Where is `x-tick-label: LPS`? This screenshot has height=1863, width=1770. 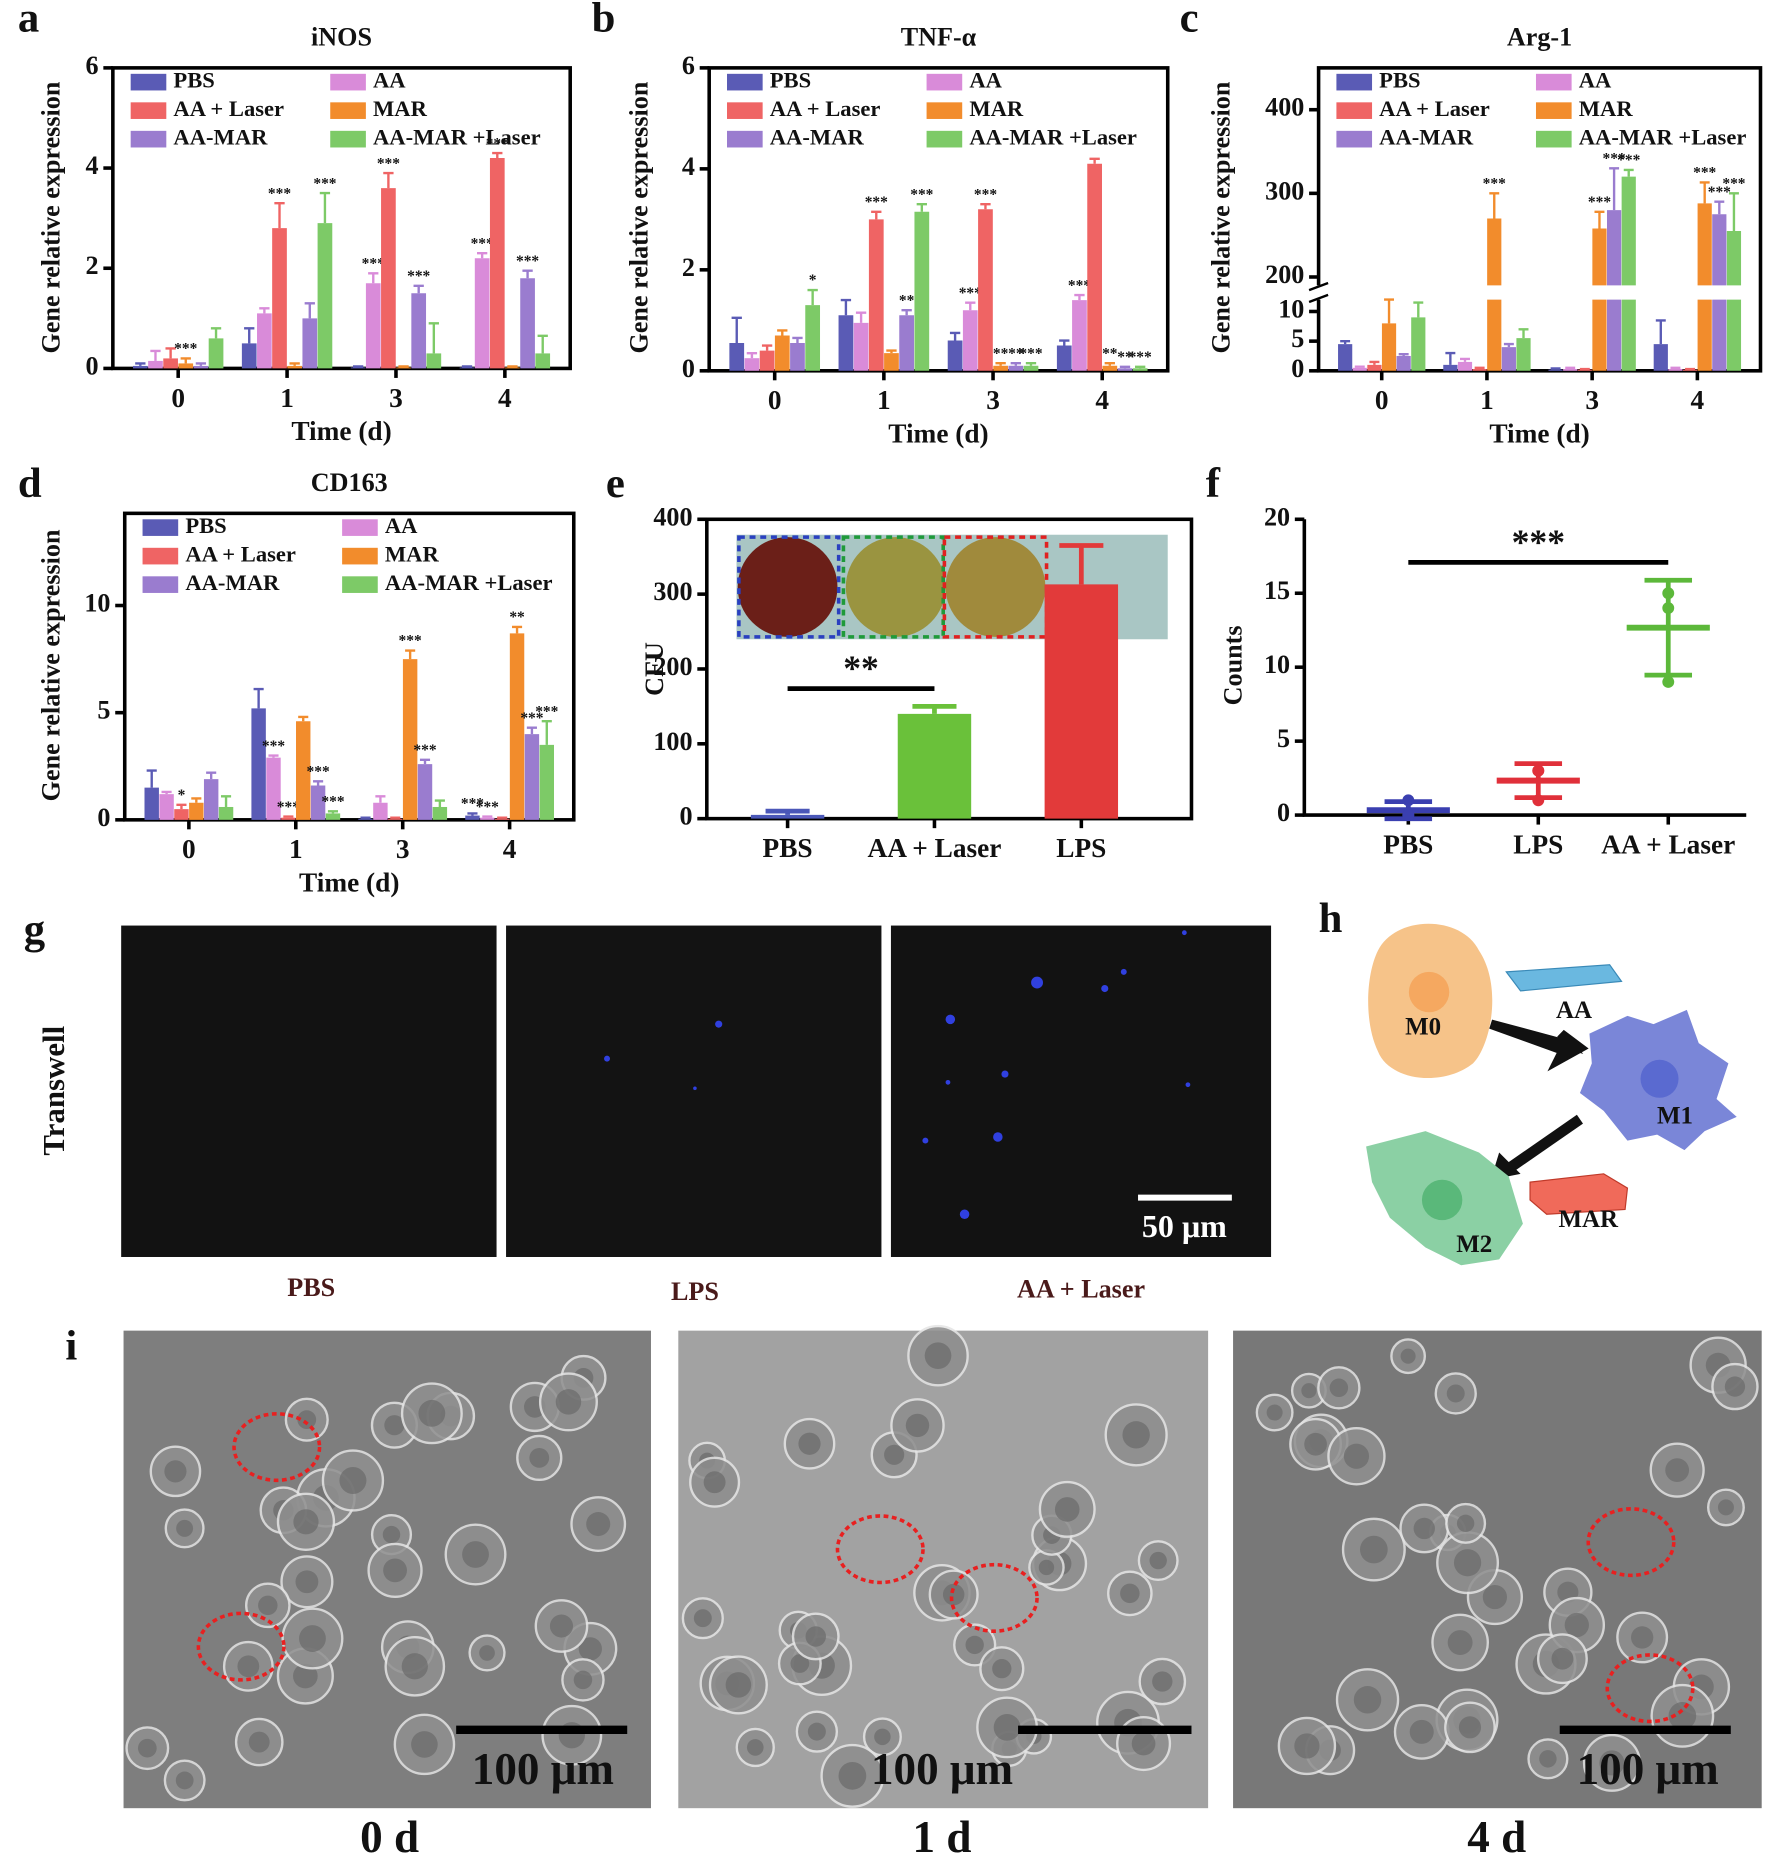
x-tick-label: LPS is located at coordinates (1538, 844).